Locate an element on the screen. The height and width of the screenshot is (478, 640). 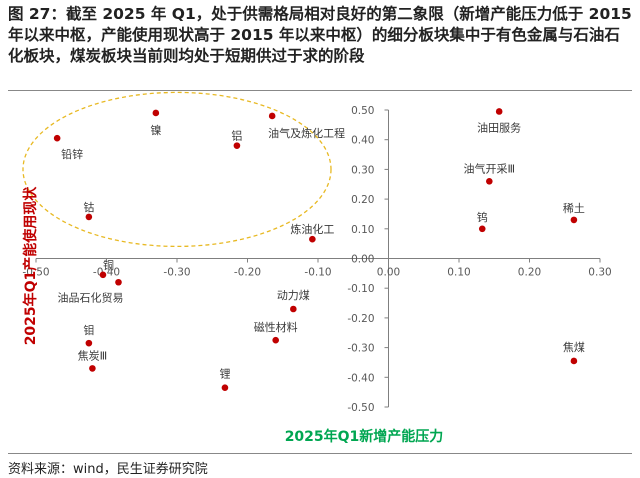
x-tick-label: -0.40 is located at coordinates (106, 273).